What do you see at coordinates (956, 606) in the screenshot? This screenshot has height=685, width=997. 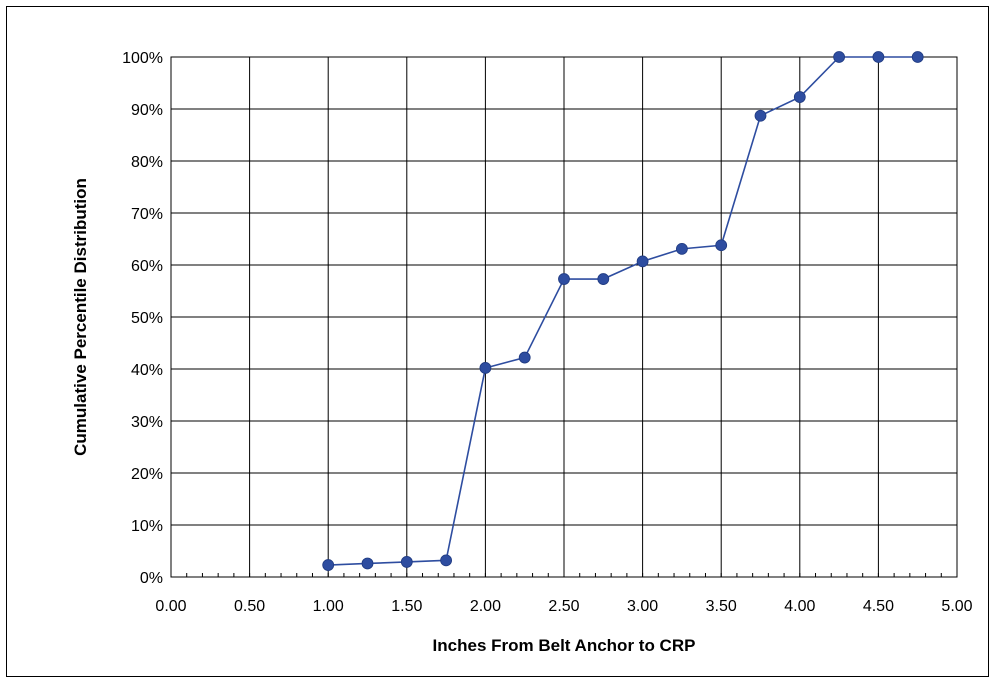 I see `x-tick-label: 5.00` at bounding box center [956, 606].